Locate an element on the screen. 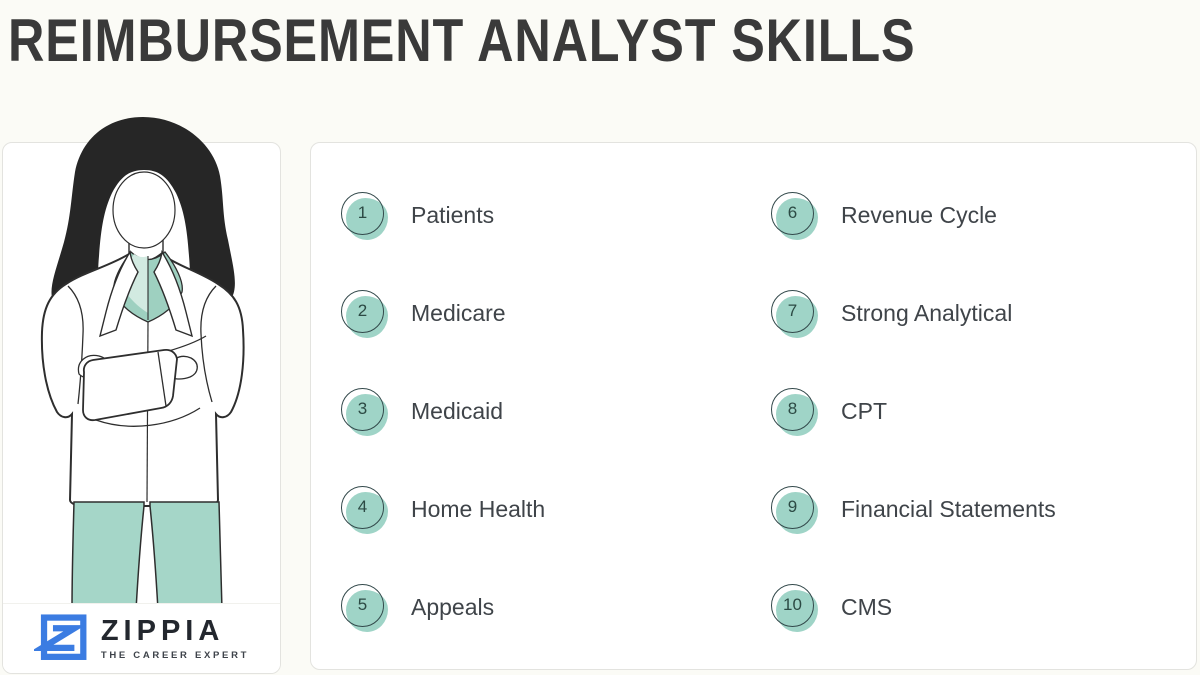 Image resolution: width=1200 pixels, height=675 pixels. skill-label: CPT is located at coordinates (864, 410).